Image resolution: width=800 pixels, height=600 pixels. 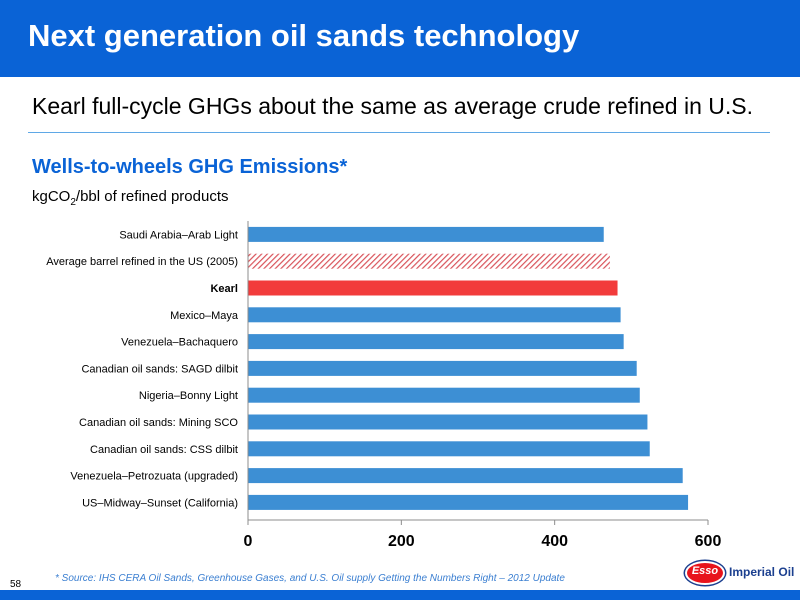 What do you see at coordinates (73, 202) in the screenshot?
I see `unit-subscript: 2` at bounding box center [73, 202].